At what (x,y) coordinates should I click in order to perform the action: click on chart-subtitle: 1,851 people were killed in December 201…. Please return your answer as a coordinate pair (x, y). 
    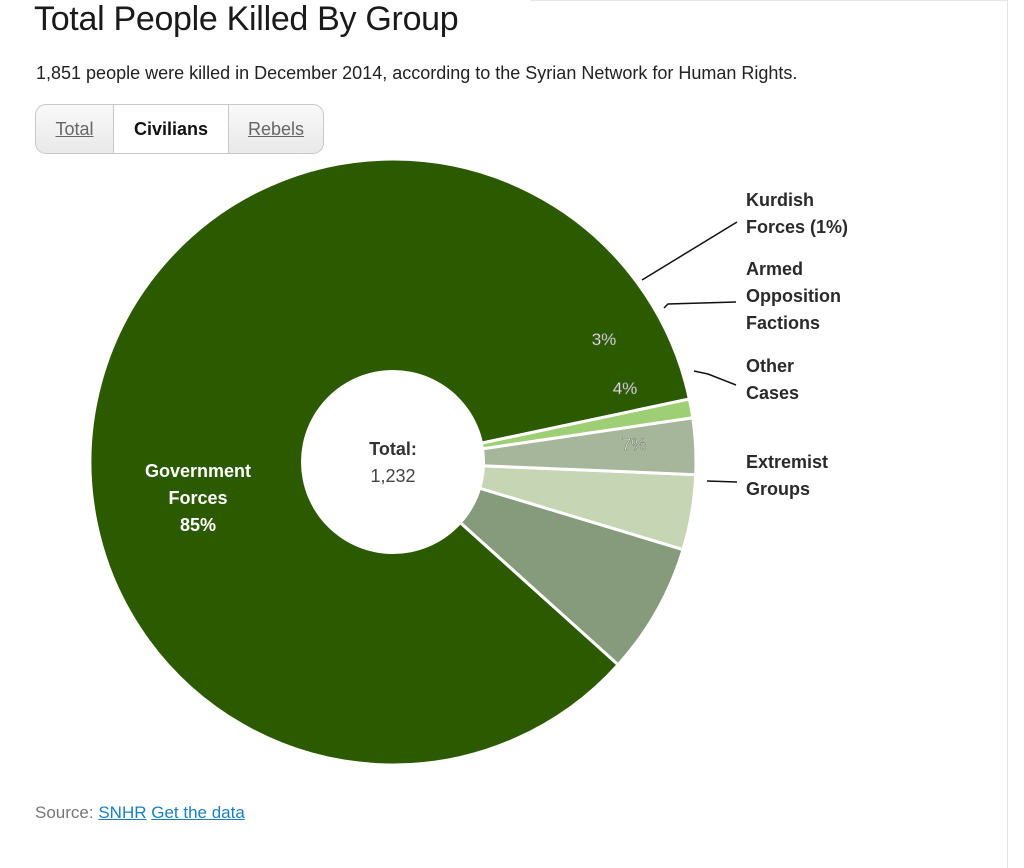
    Looking at the image, I should click on (417, 73).